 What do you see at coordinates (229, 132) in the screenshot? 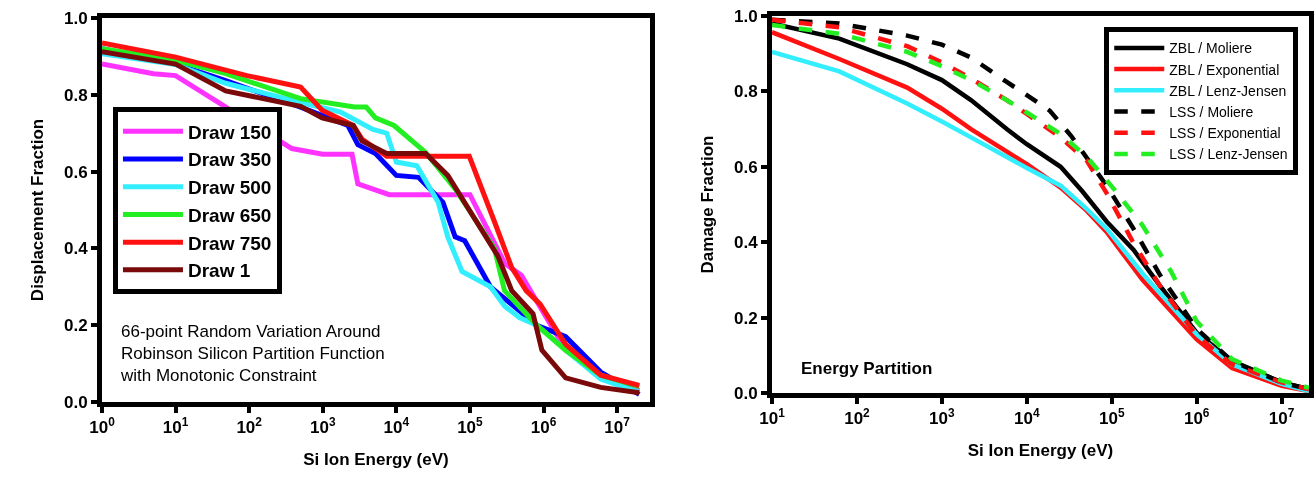
I see `legend-label: Draw 150` at bounding box center [229, 132].